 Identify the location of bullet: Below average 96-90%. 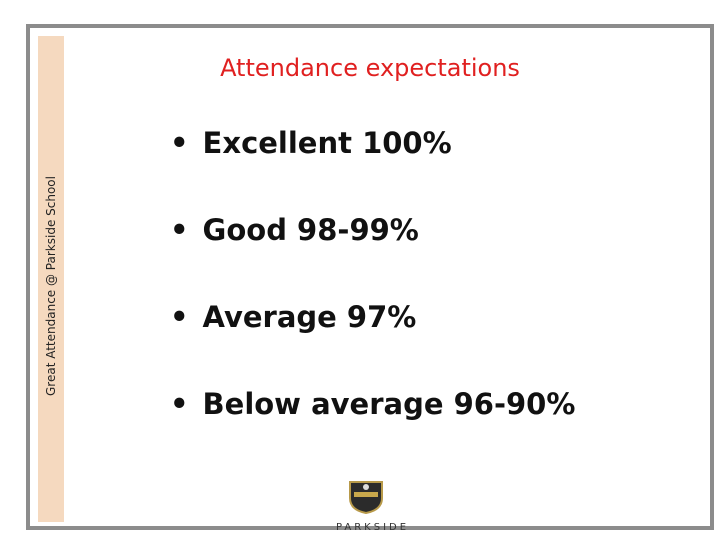
(373, 430).